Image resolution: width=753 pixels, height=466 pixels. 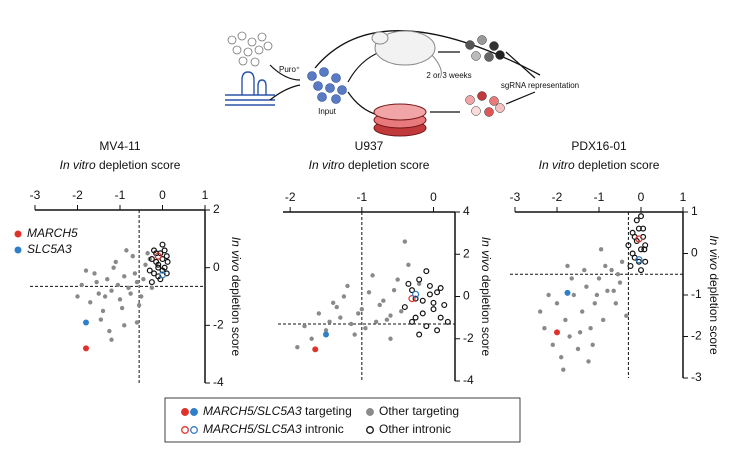 What do you see at coordinates (35, 195) in the screenshot?
I see `x-tick-label: -3` at bounding box center [35, 195].